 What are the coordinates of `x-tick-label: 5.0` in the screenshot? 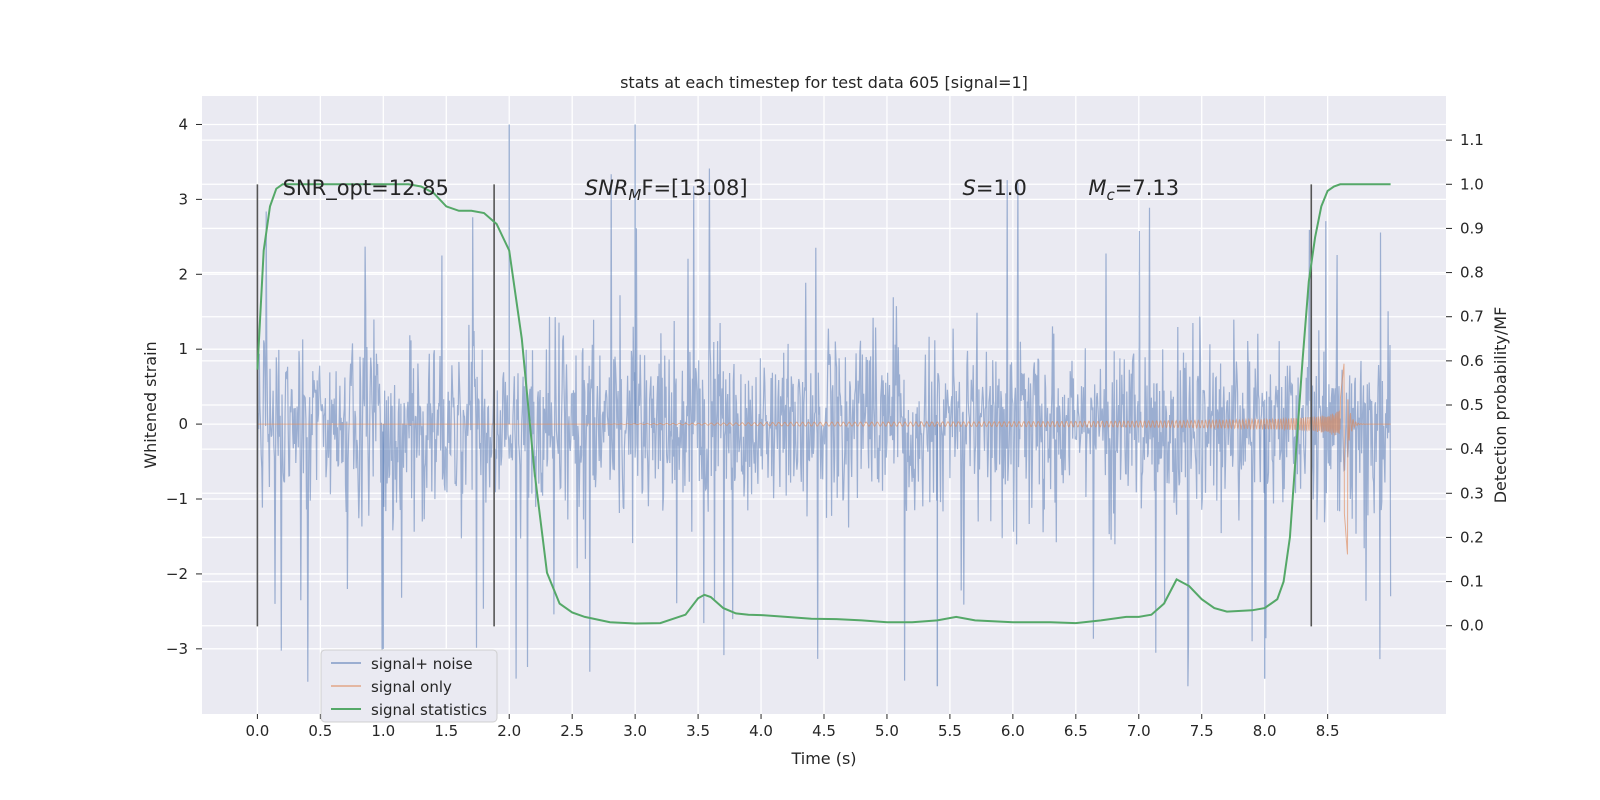 It's located at (887, 731).